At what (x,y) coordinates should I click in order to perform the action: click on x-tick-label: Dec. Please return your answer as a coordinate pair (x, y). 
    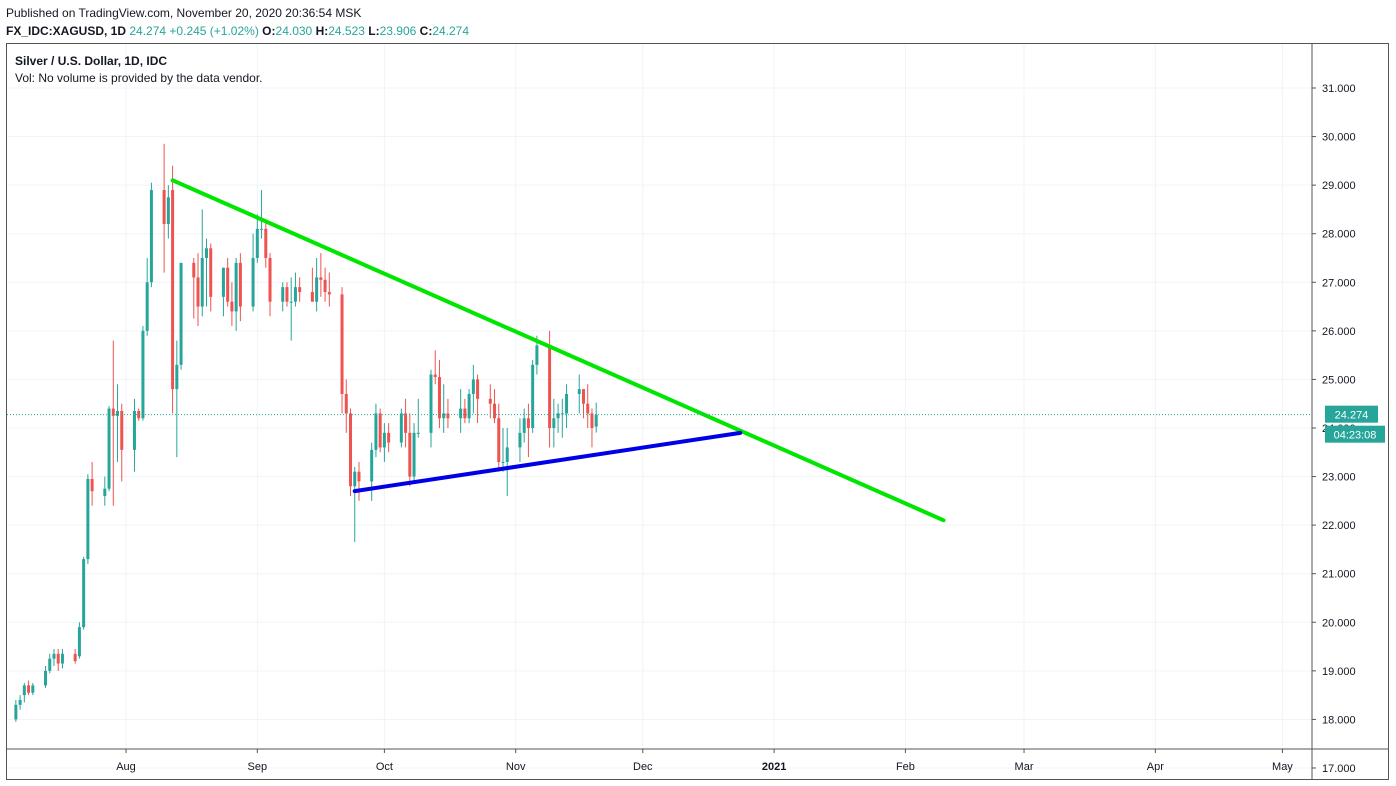
    Looking at the image, I should click on (643, 767).